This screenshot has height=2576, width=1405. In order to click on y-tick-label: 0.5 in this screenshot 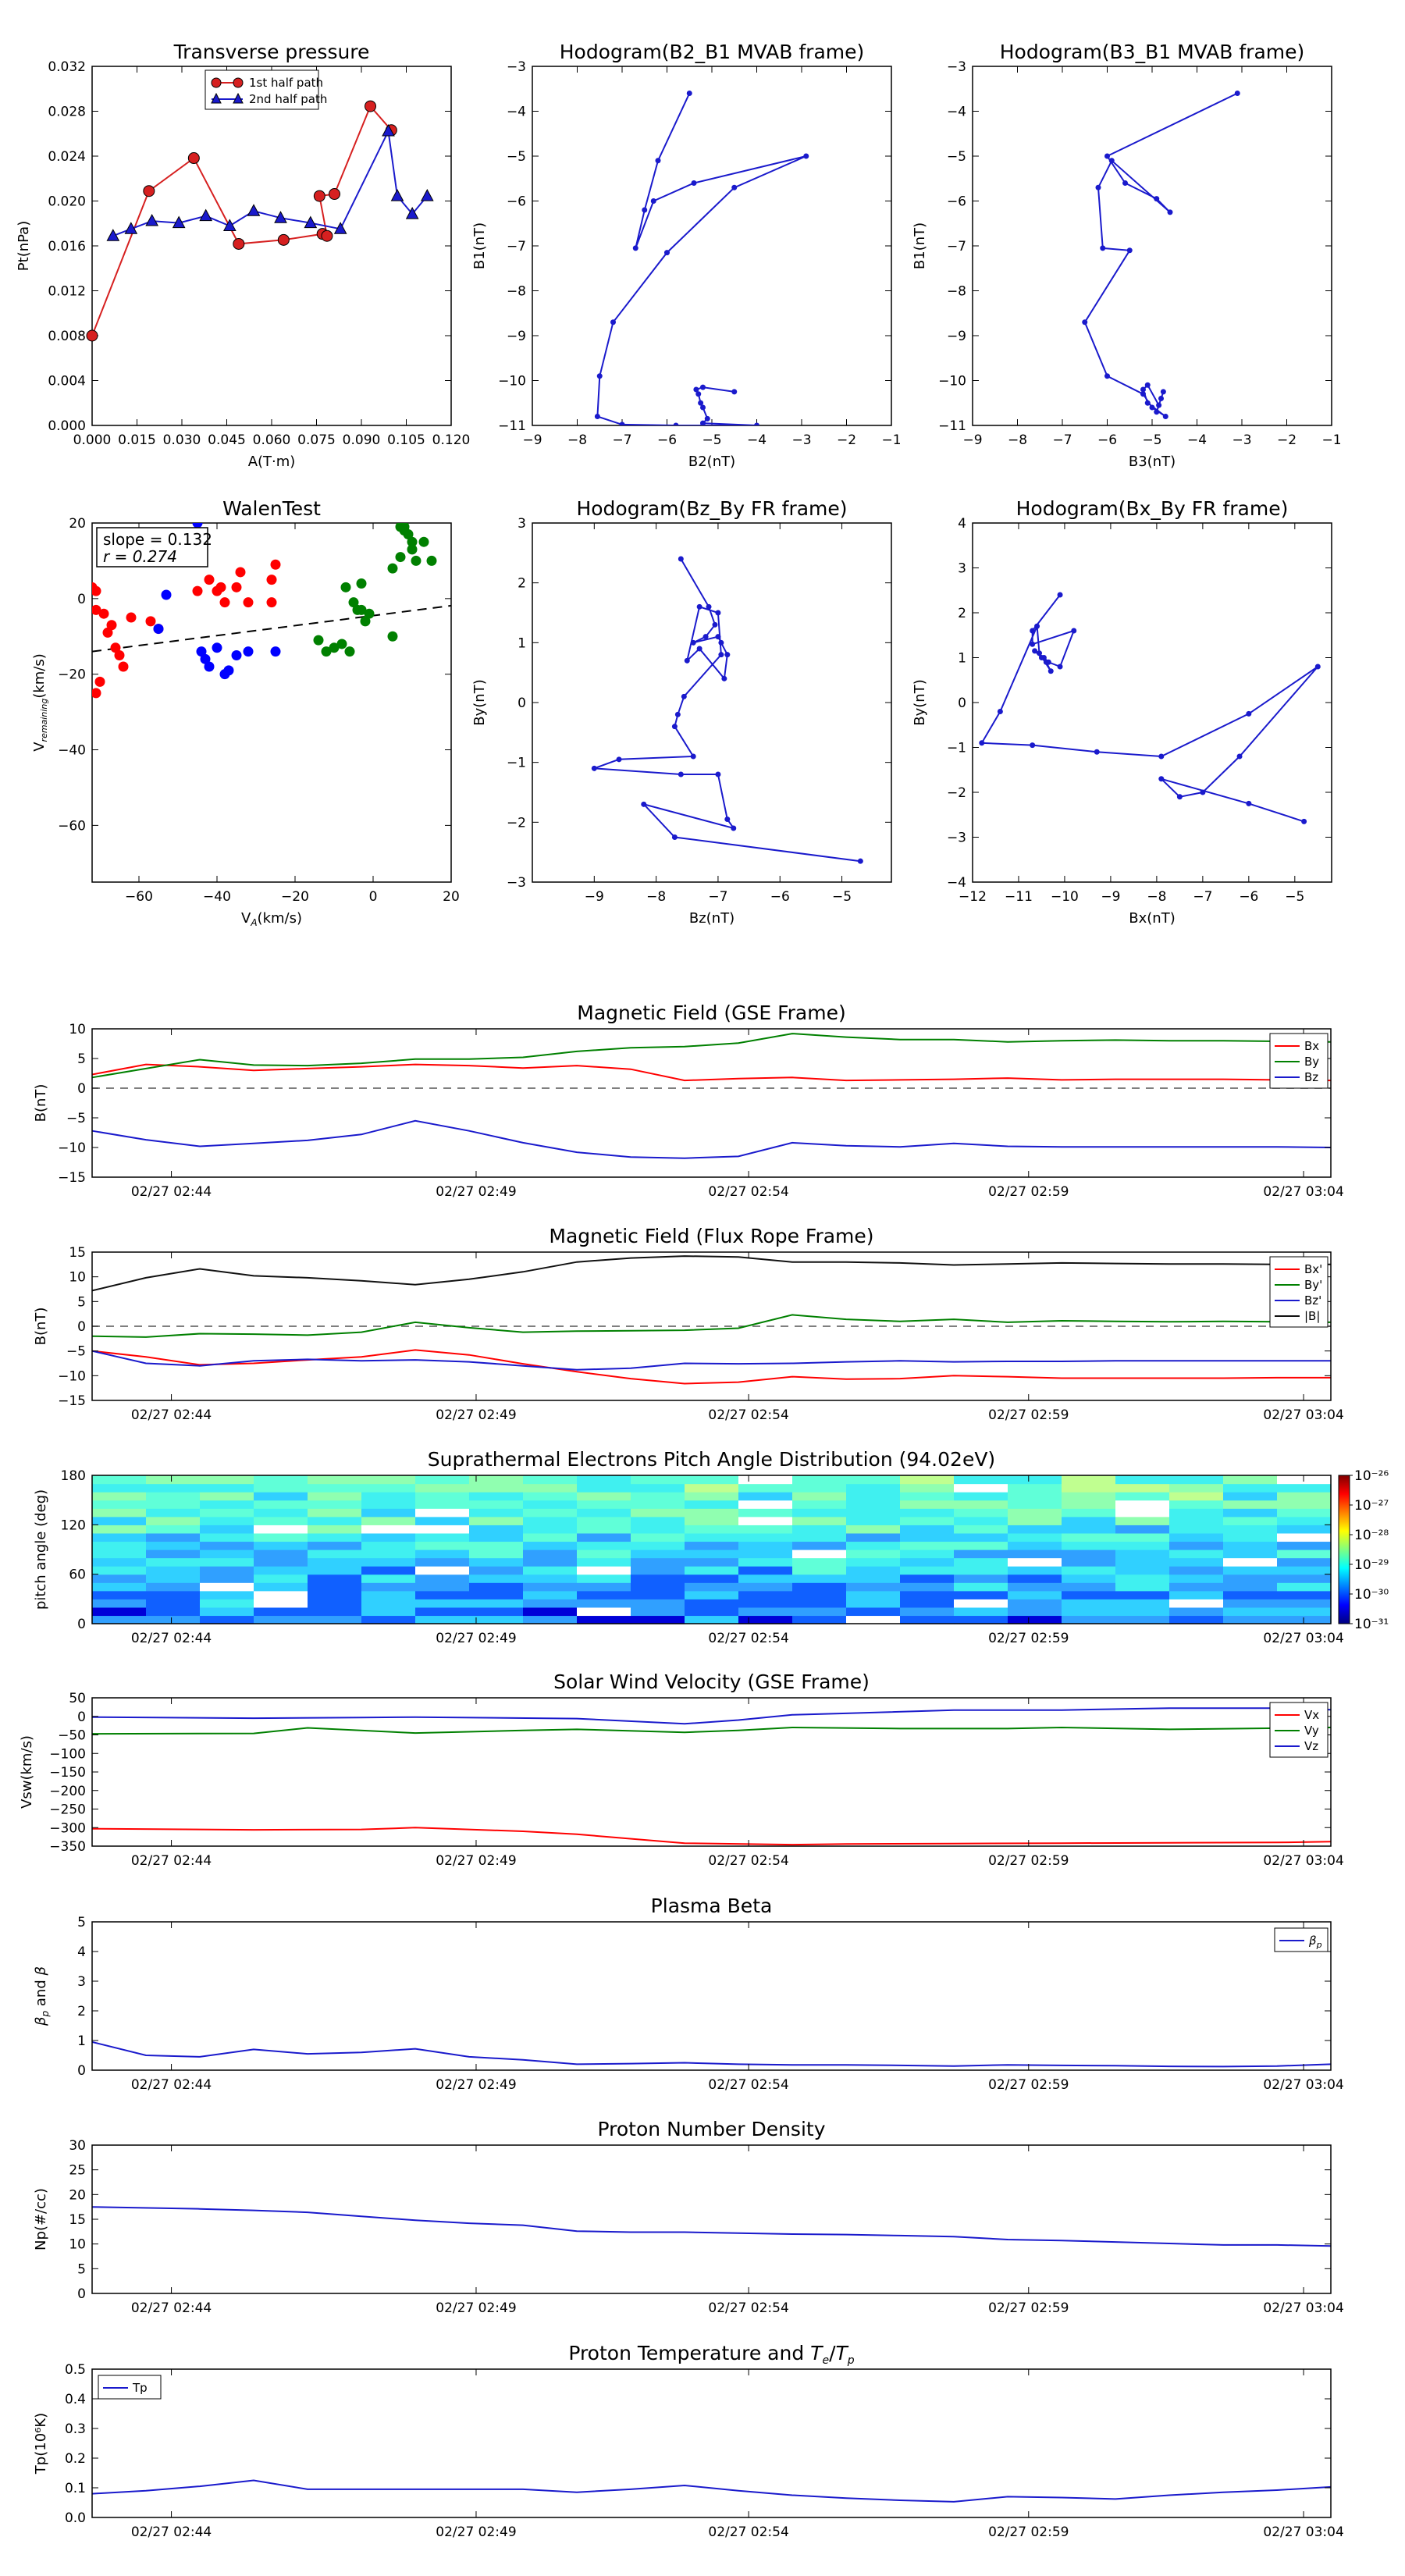, I will do `click(76, 2370)`.